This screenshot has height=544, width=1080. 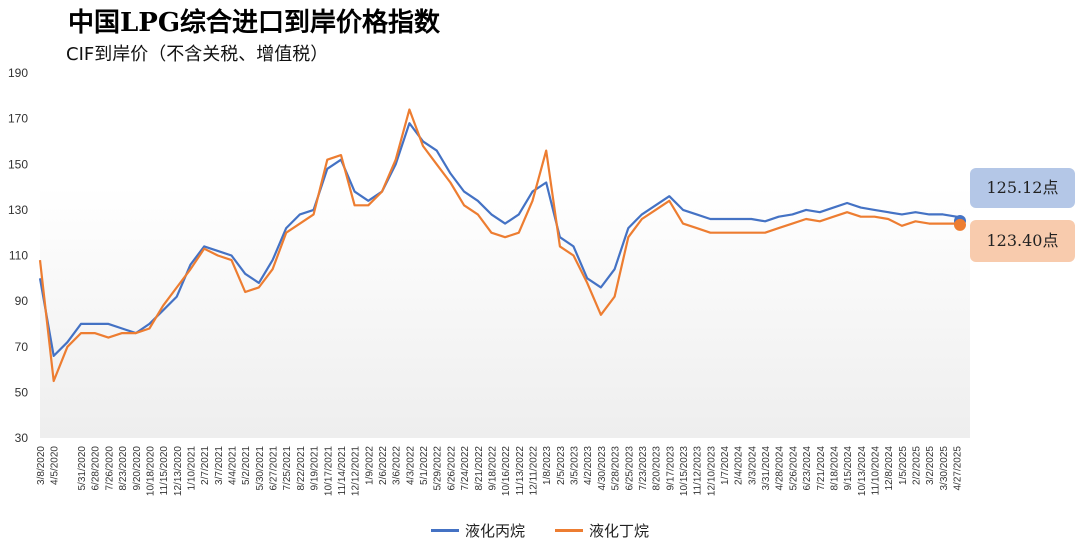 I want to click on x-tick-label: 5/2/2021, so click(x=246, y=465).